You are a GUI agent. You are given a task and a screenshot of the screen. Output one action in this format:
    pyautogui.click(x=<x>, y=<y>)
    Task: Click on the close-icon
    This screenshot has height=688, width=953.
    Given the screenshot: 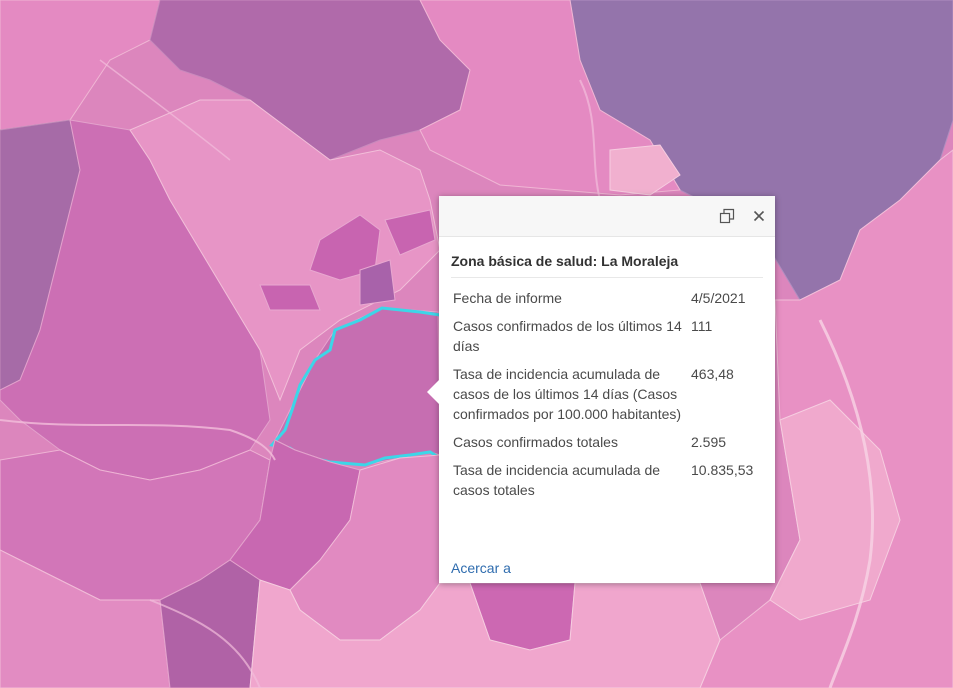 What is the action you would take?
    pyautogui.click(x=759, y=216)
    